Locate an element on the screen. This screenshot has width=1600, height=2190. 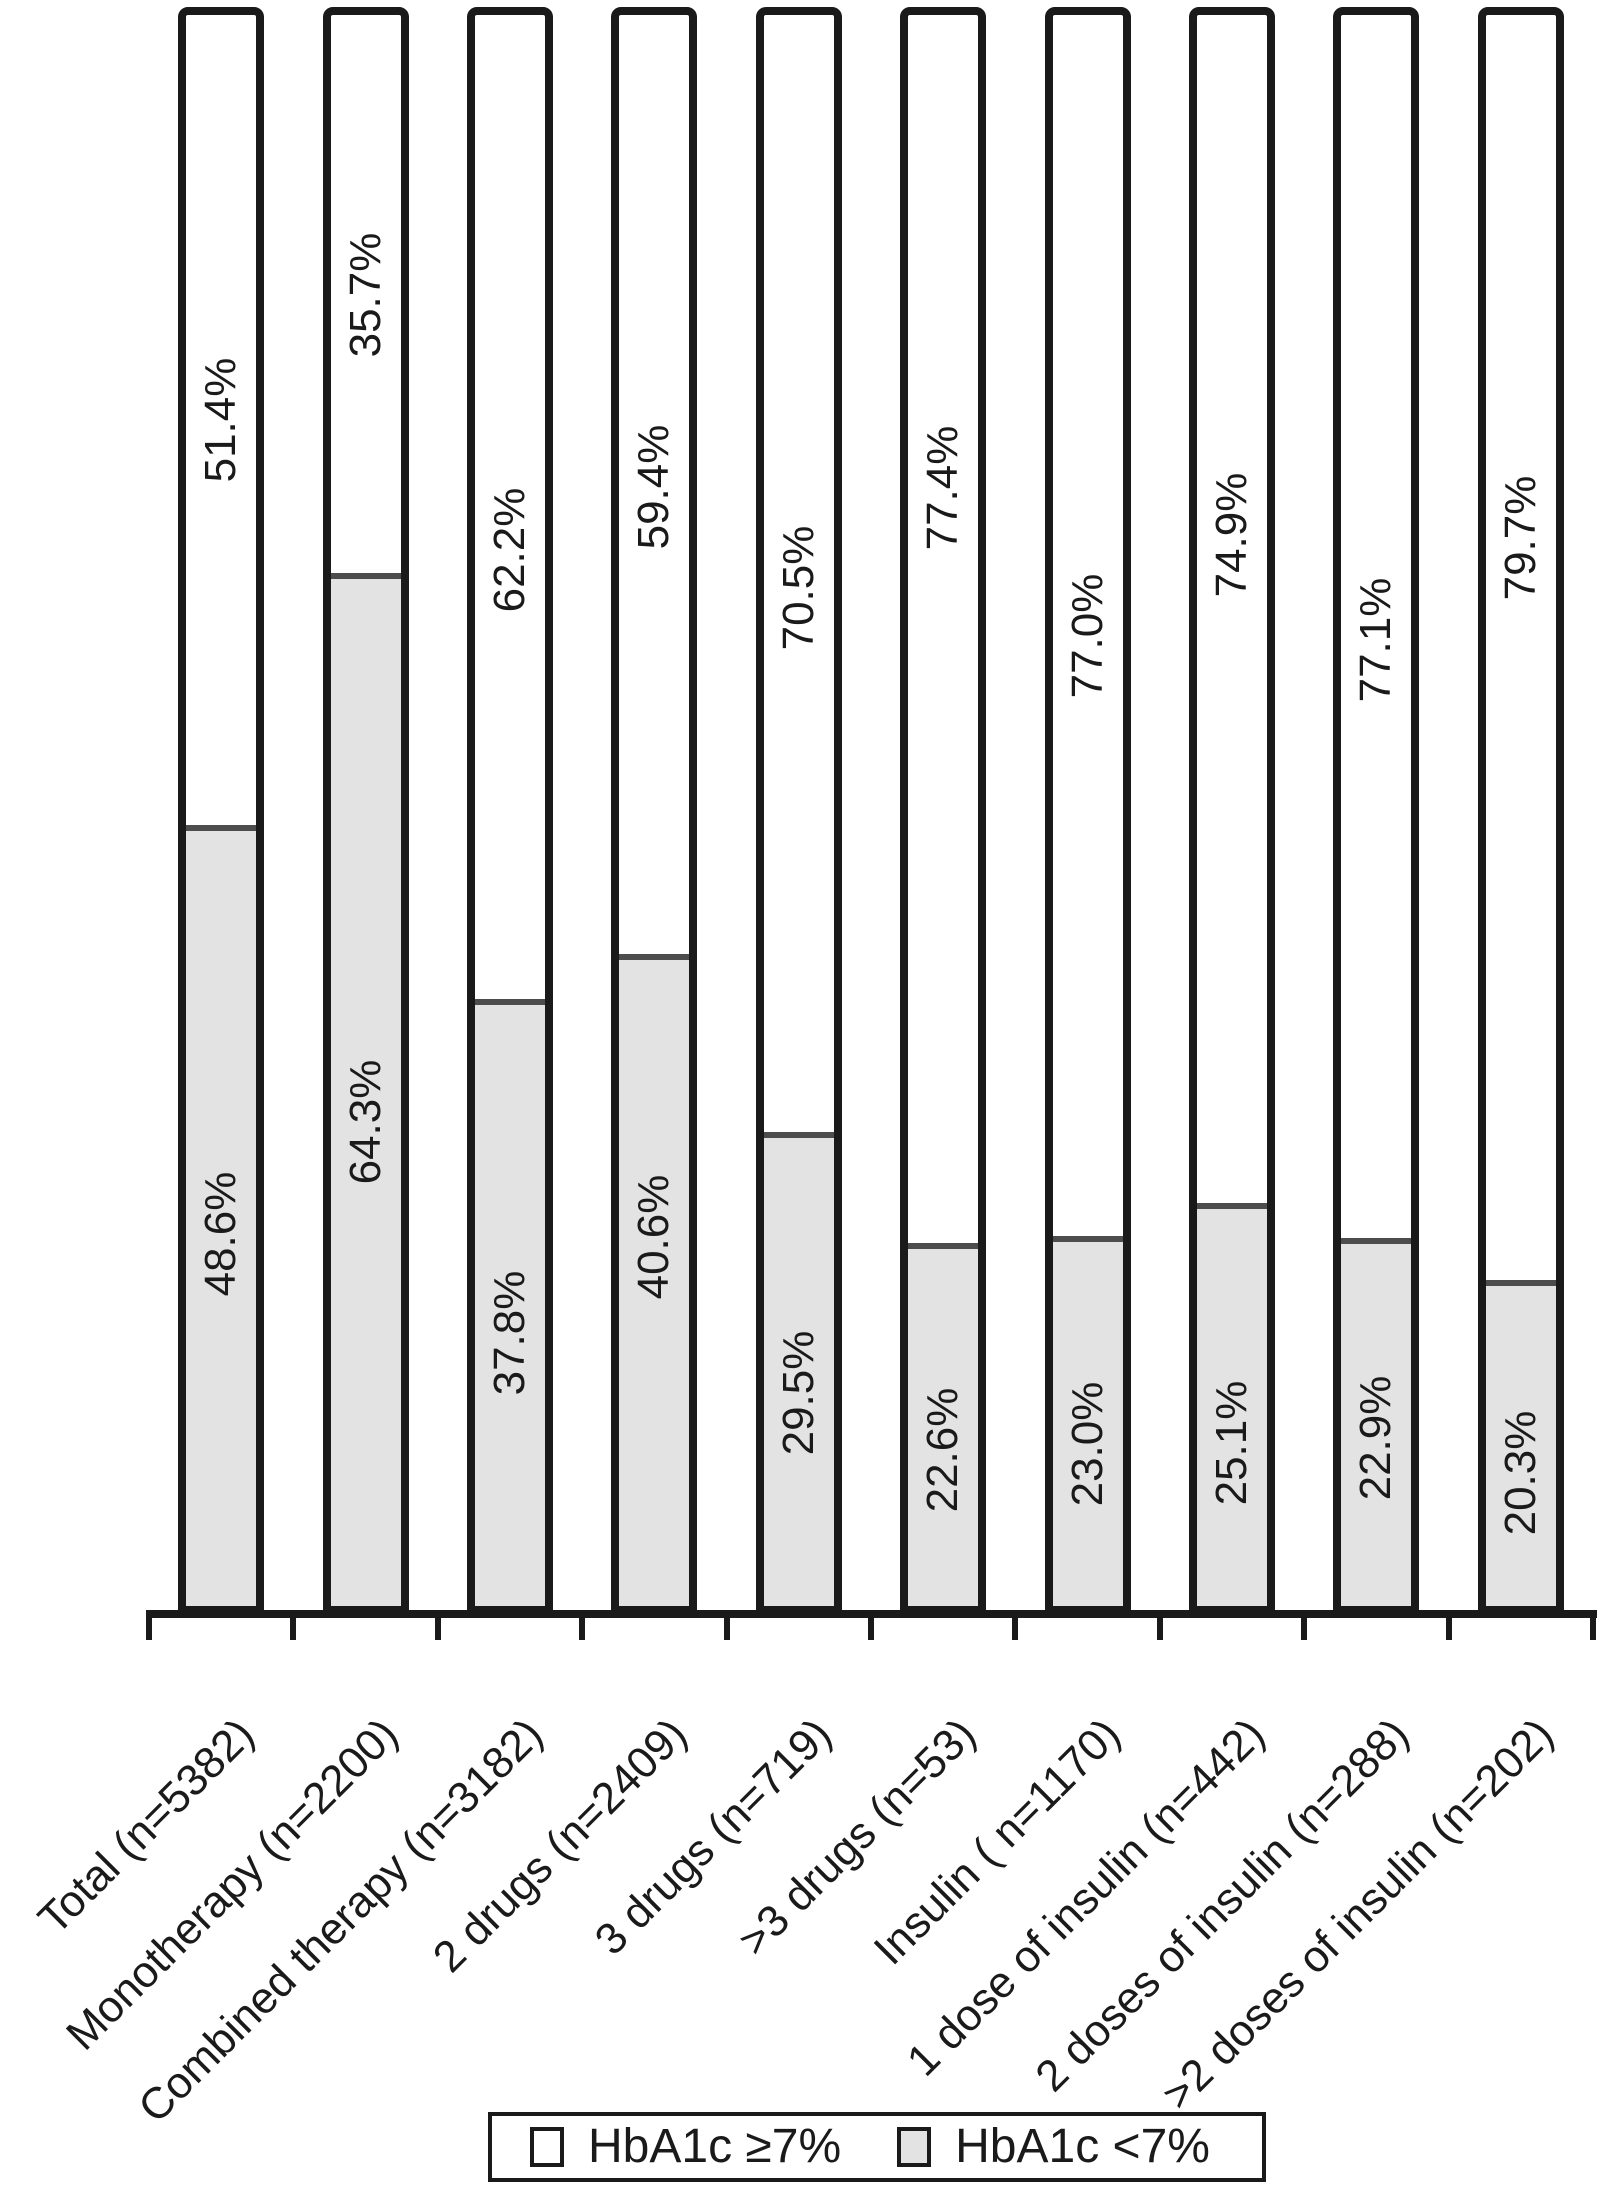
bar-lower-label: 22.6% is located at coordinates (943, 1450).